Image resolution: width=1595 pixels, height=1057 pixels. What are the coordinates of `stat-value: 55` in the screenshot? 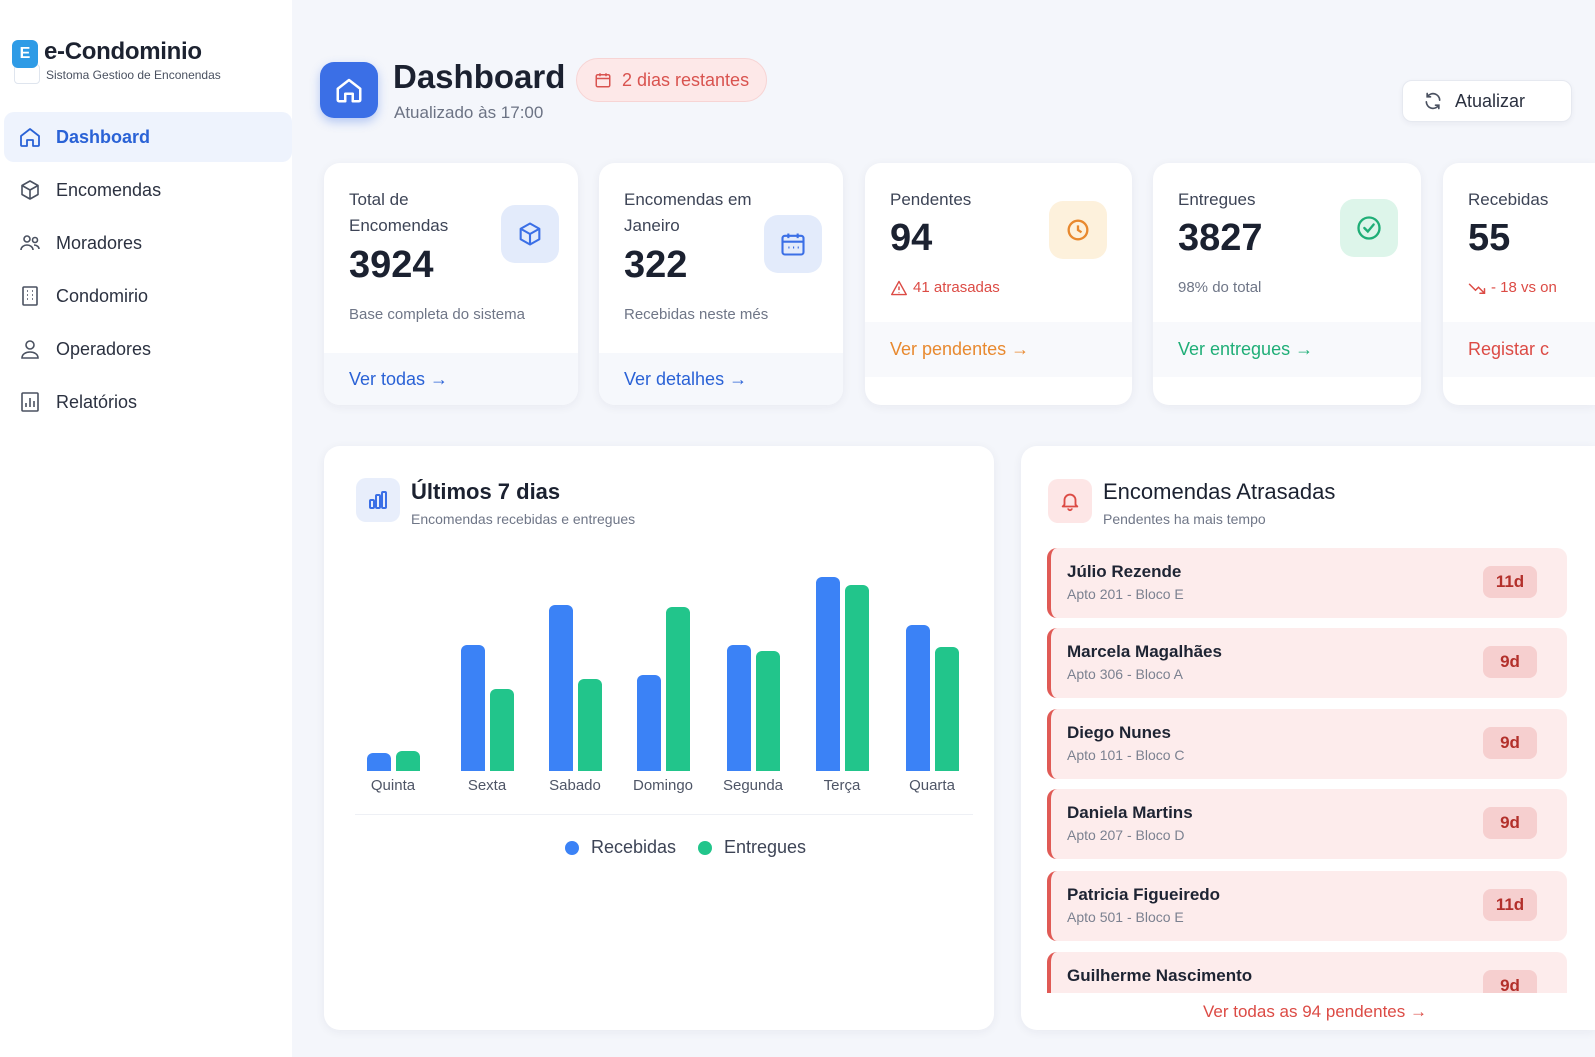 It's located at (1489, 238).